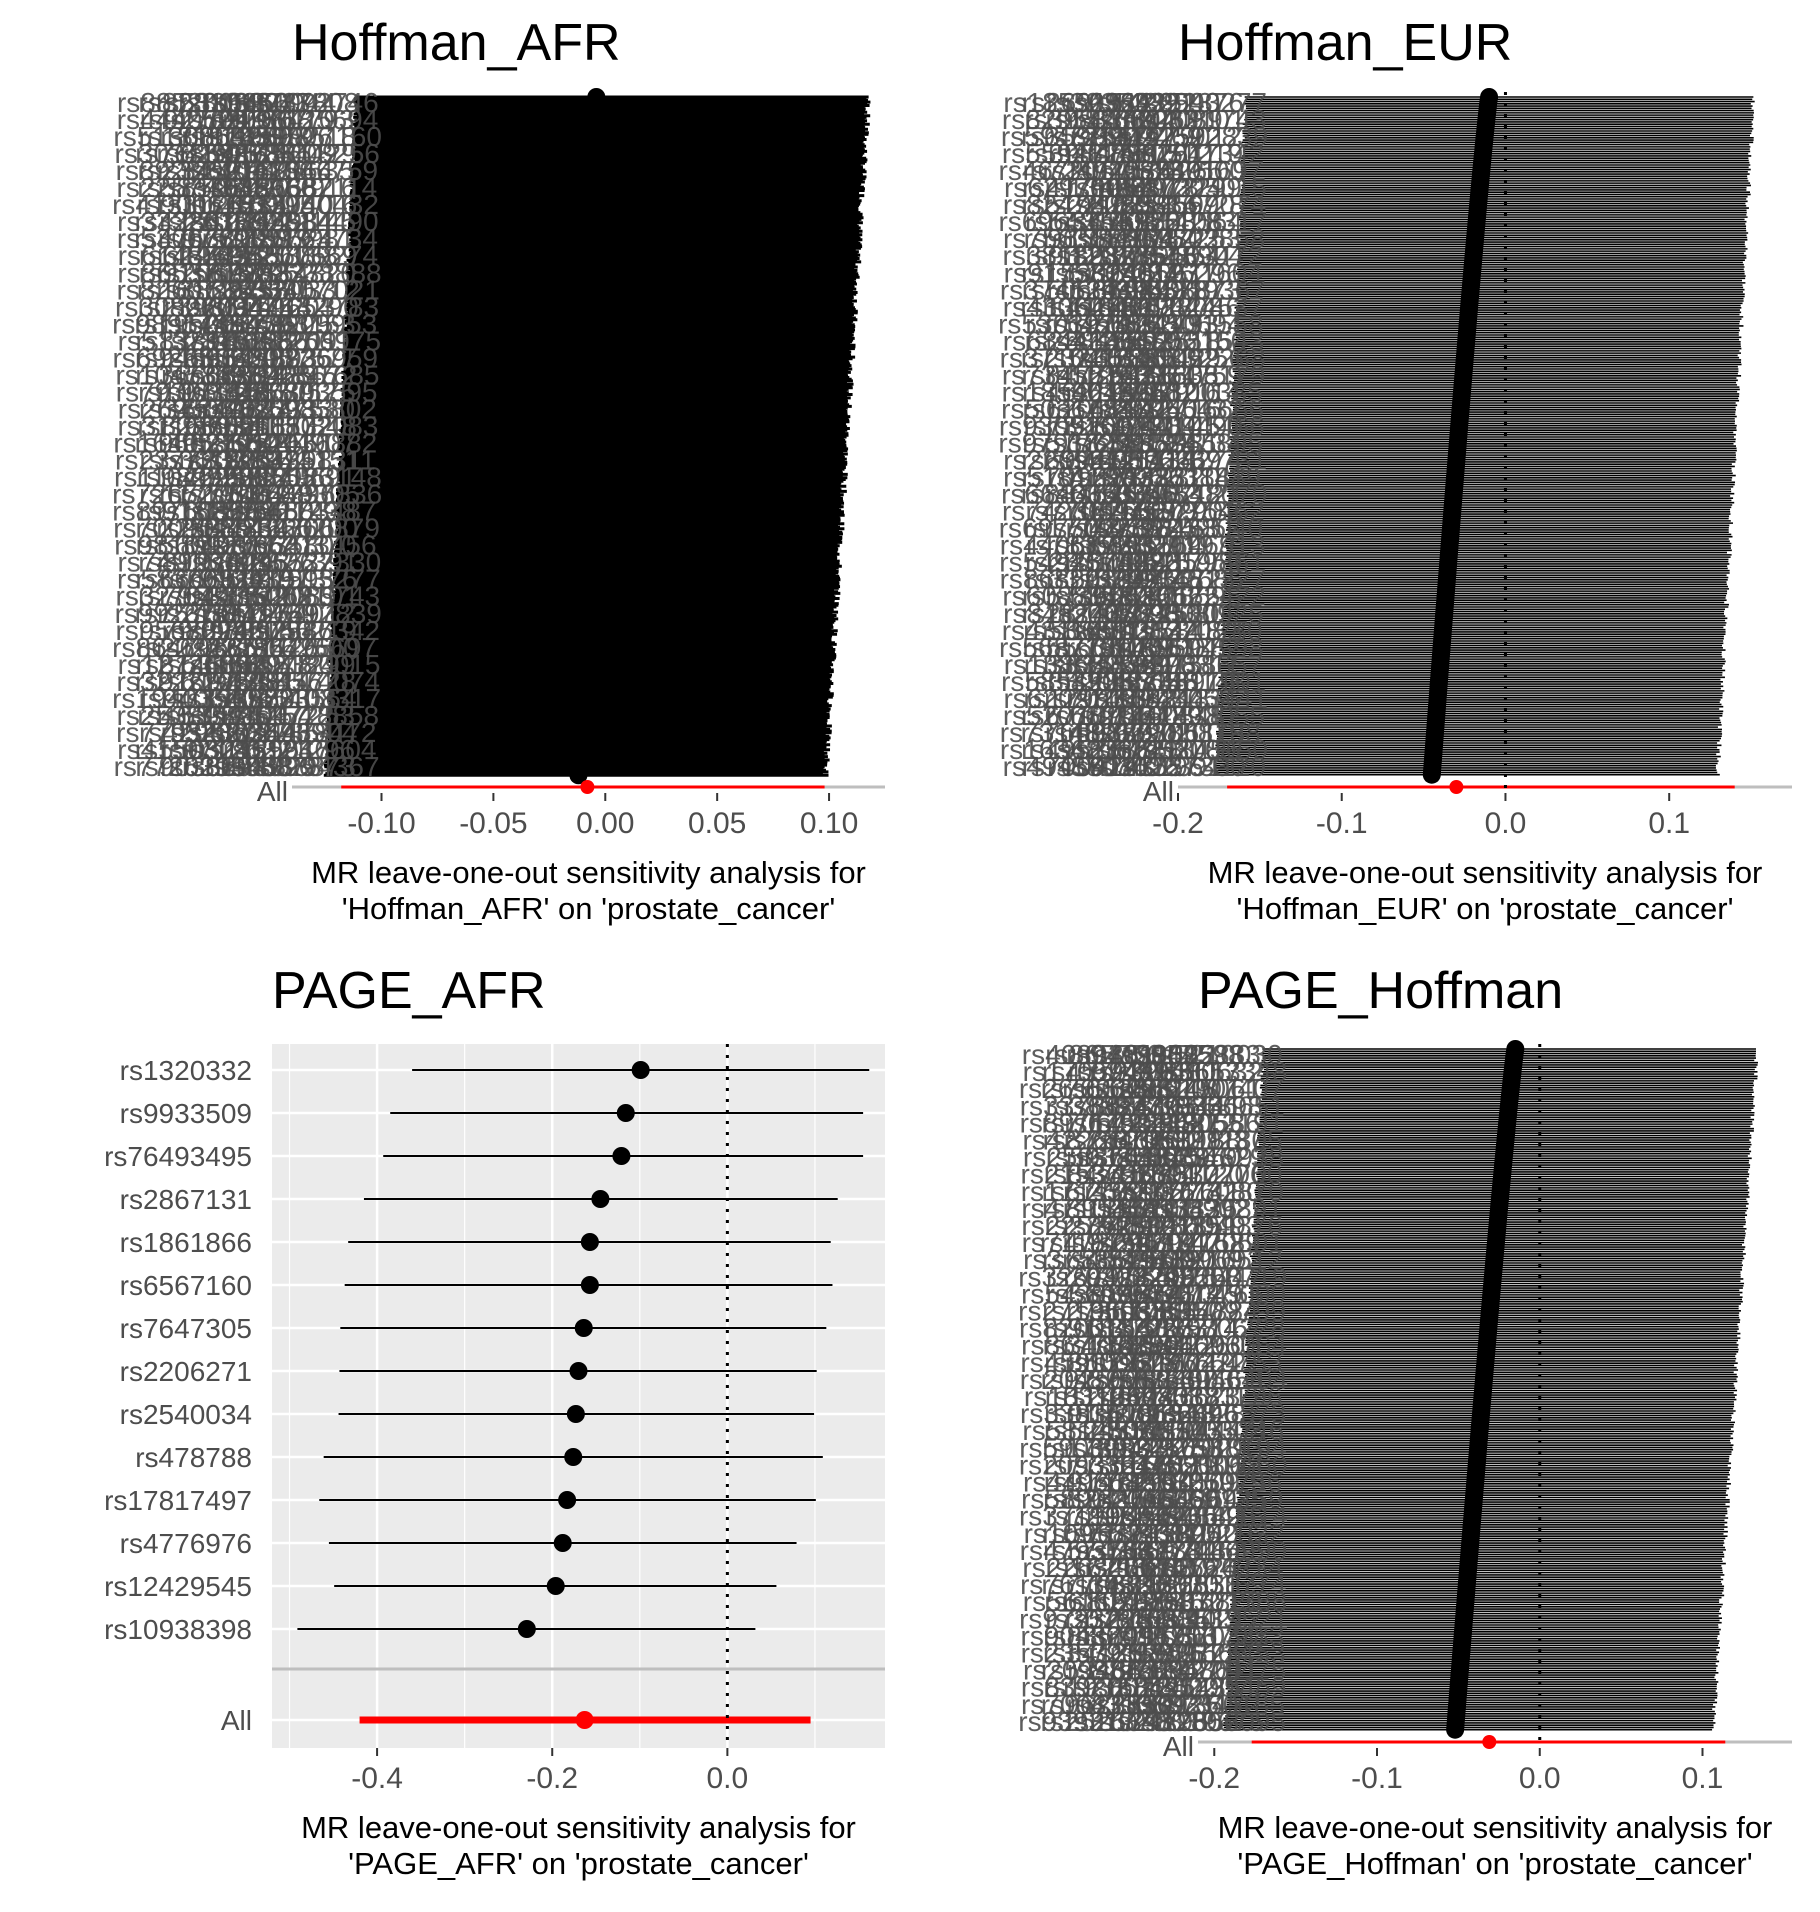  Describe the element at coordinates (1066, 732) in the screenshot. I see `snp-label: rs7314891` at that location.